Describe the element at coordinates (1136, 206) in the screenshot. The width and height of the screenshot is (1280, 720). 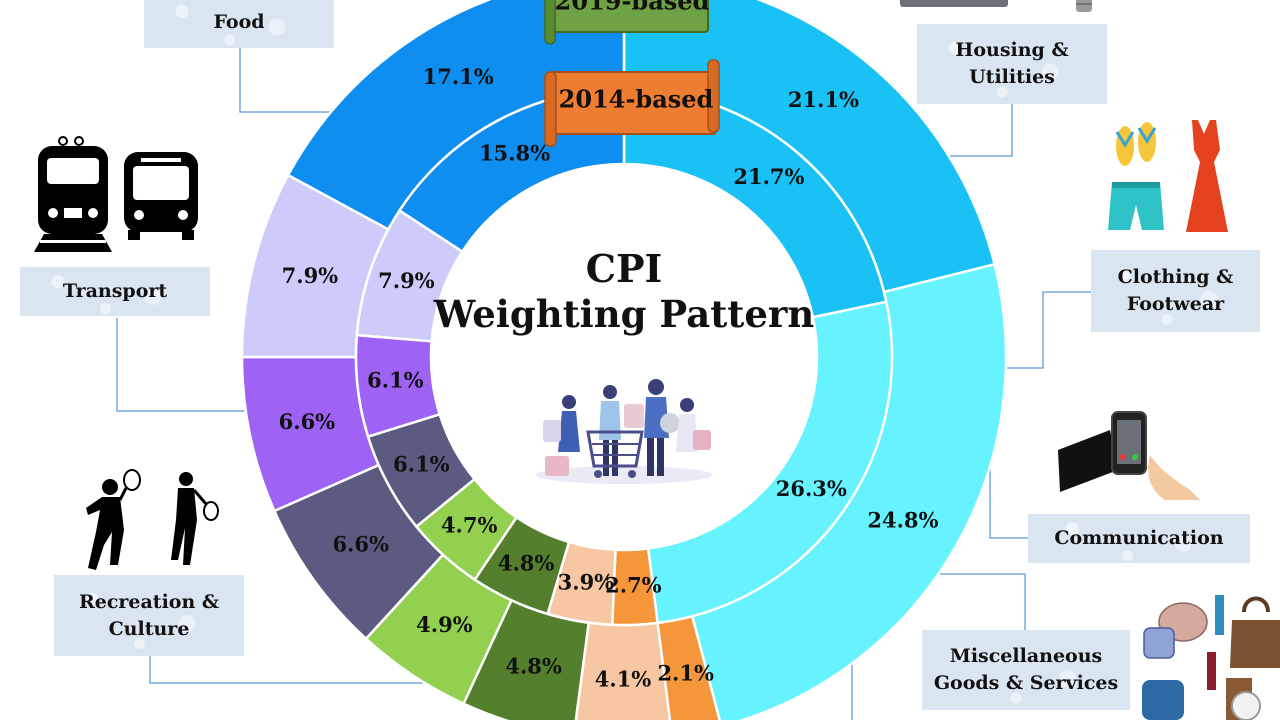
I see `shorts-icon` at that location.